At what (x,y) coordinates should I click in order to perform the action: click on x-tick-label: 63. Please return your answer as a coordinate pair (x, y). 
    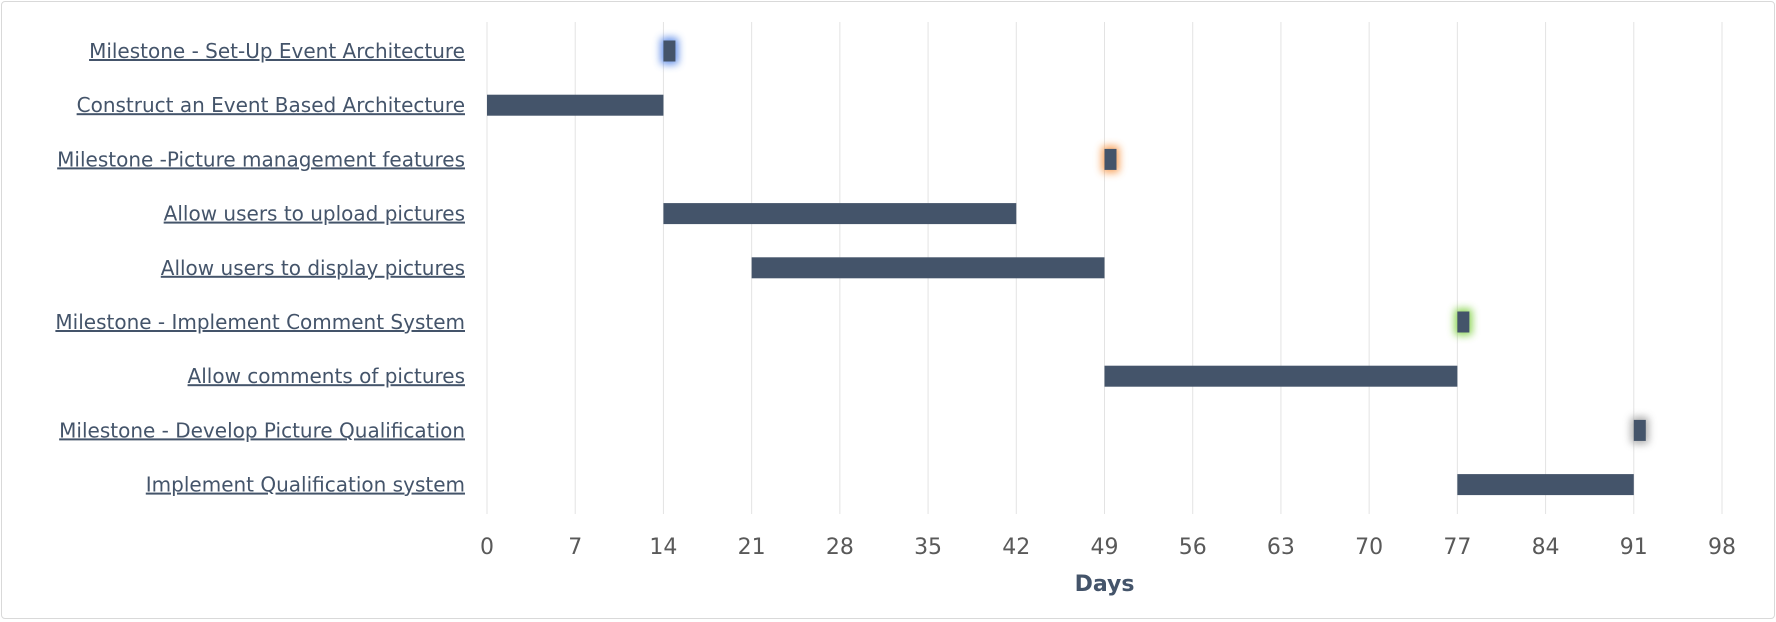
    Looking at the image, I should click on (1281, 547).